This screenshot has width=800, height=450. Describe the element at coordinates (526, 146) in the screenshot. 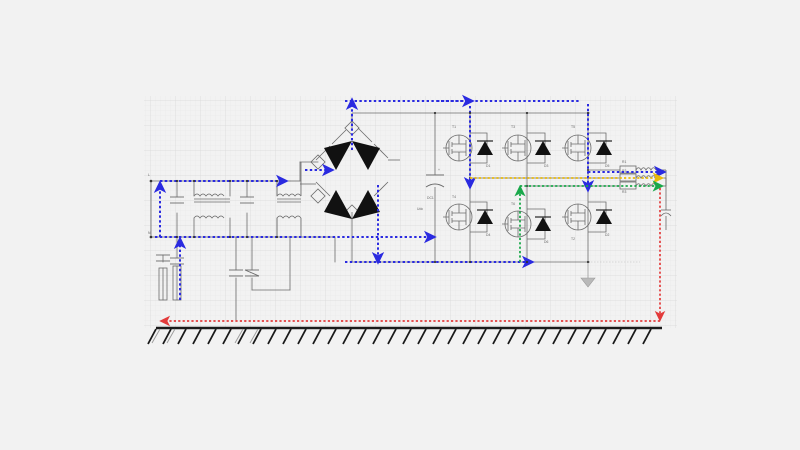

I see `switch-t3: T3 D3` at that location.